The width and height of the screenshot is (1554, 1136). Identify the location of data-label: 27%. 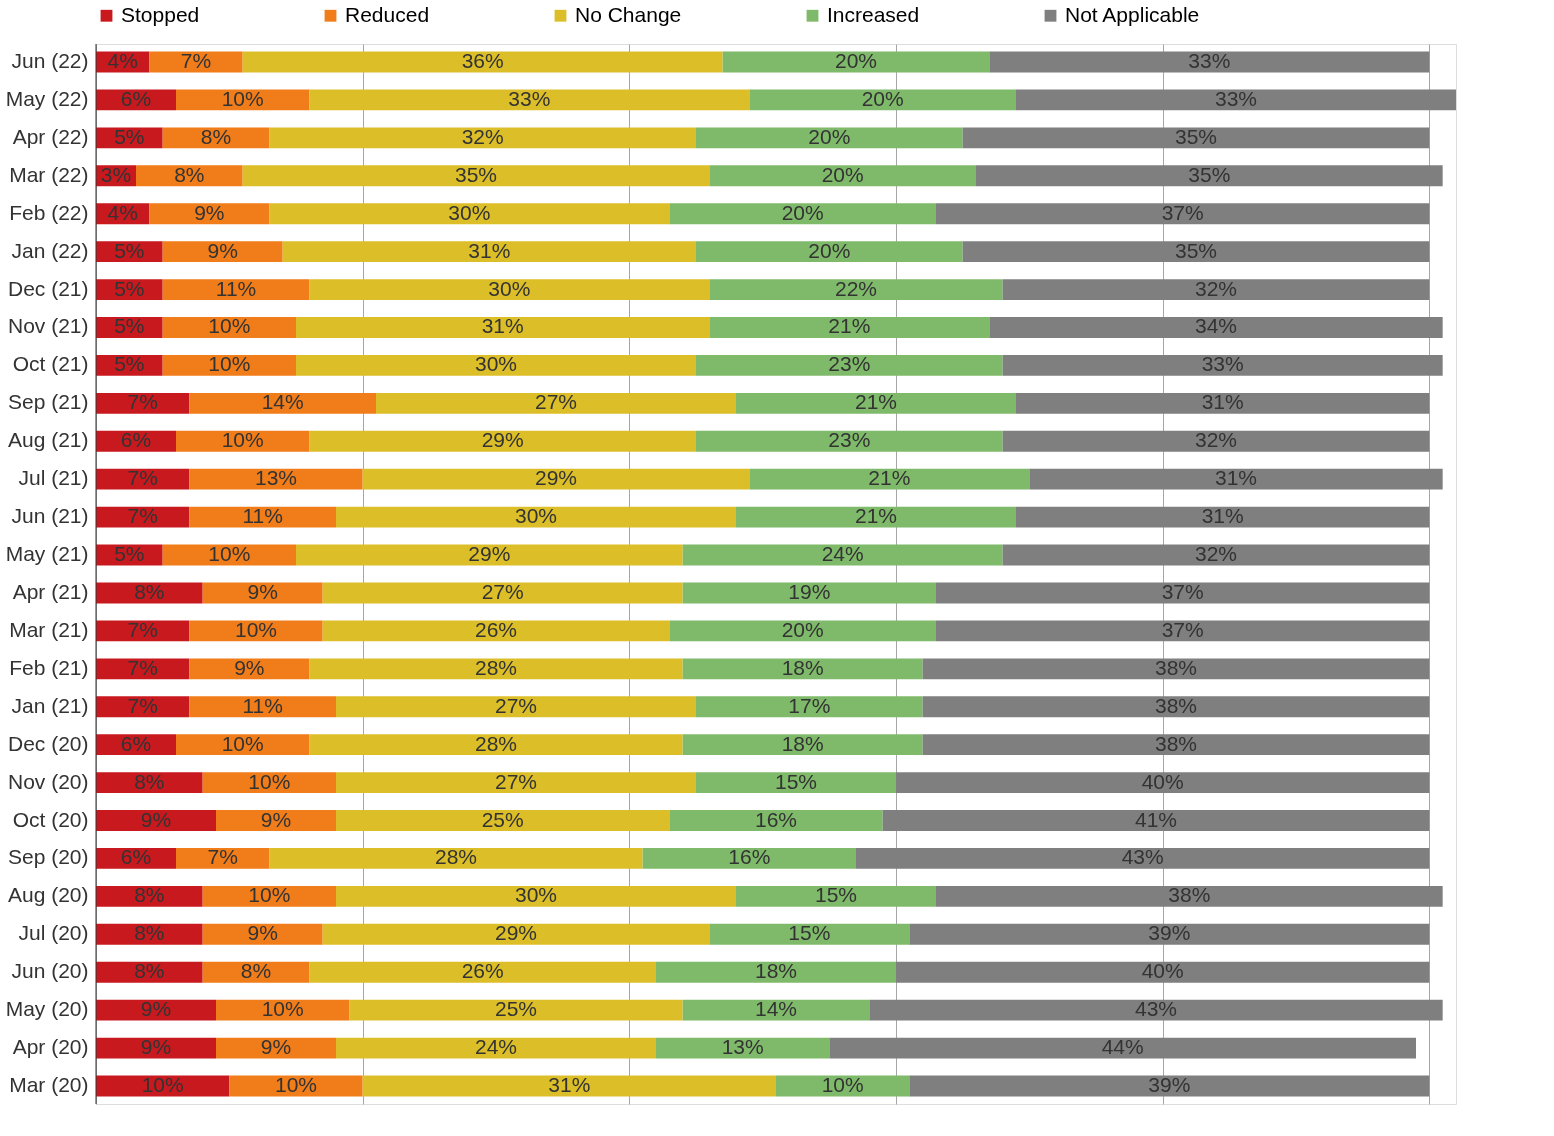
(516, 781).